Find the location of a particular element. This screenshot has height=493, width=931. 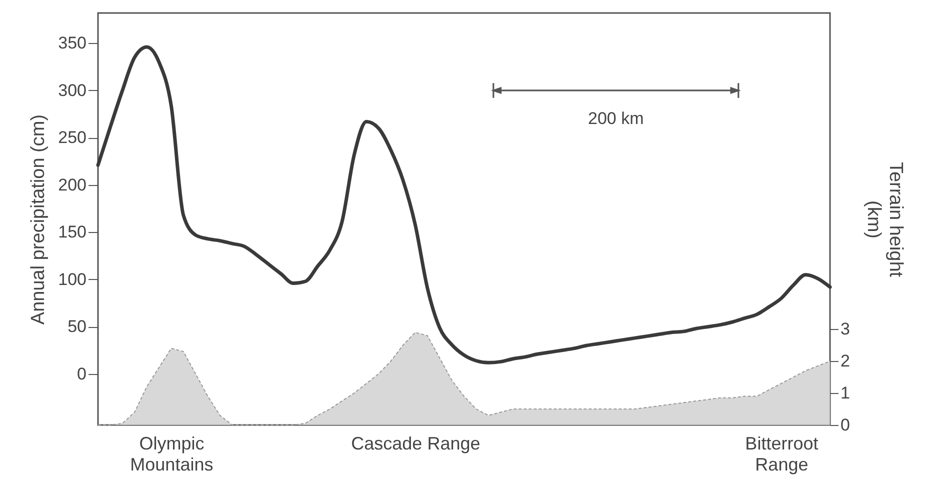

annotation: 200 km is located at coordinates (616, 118).